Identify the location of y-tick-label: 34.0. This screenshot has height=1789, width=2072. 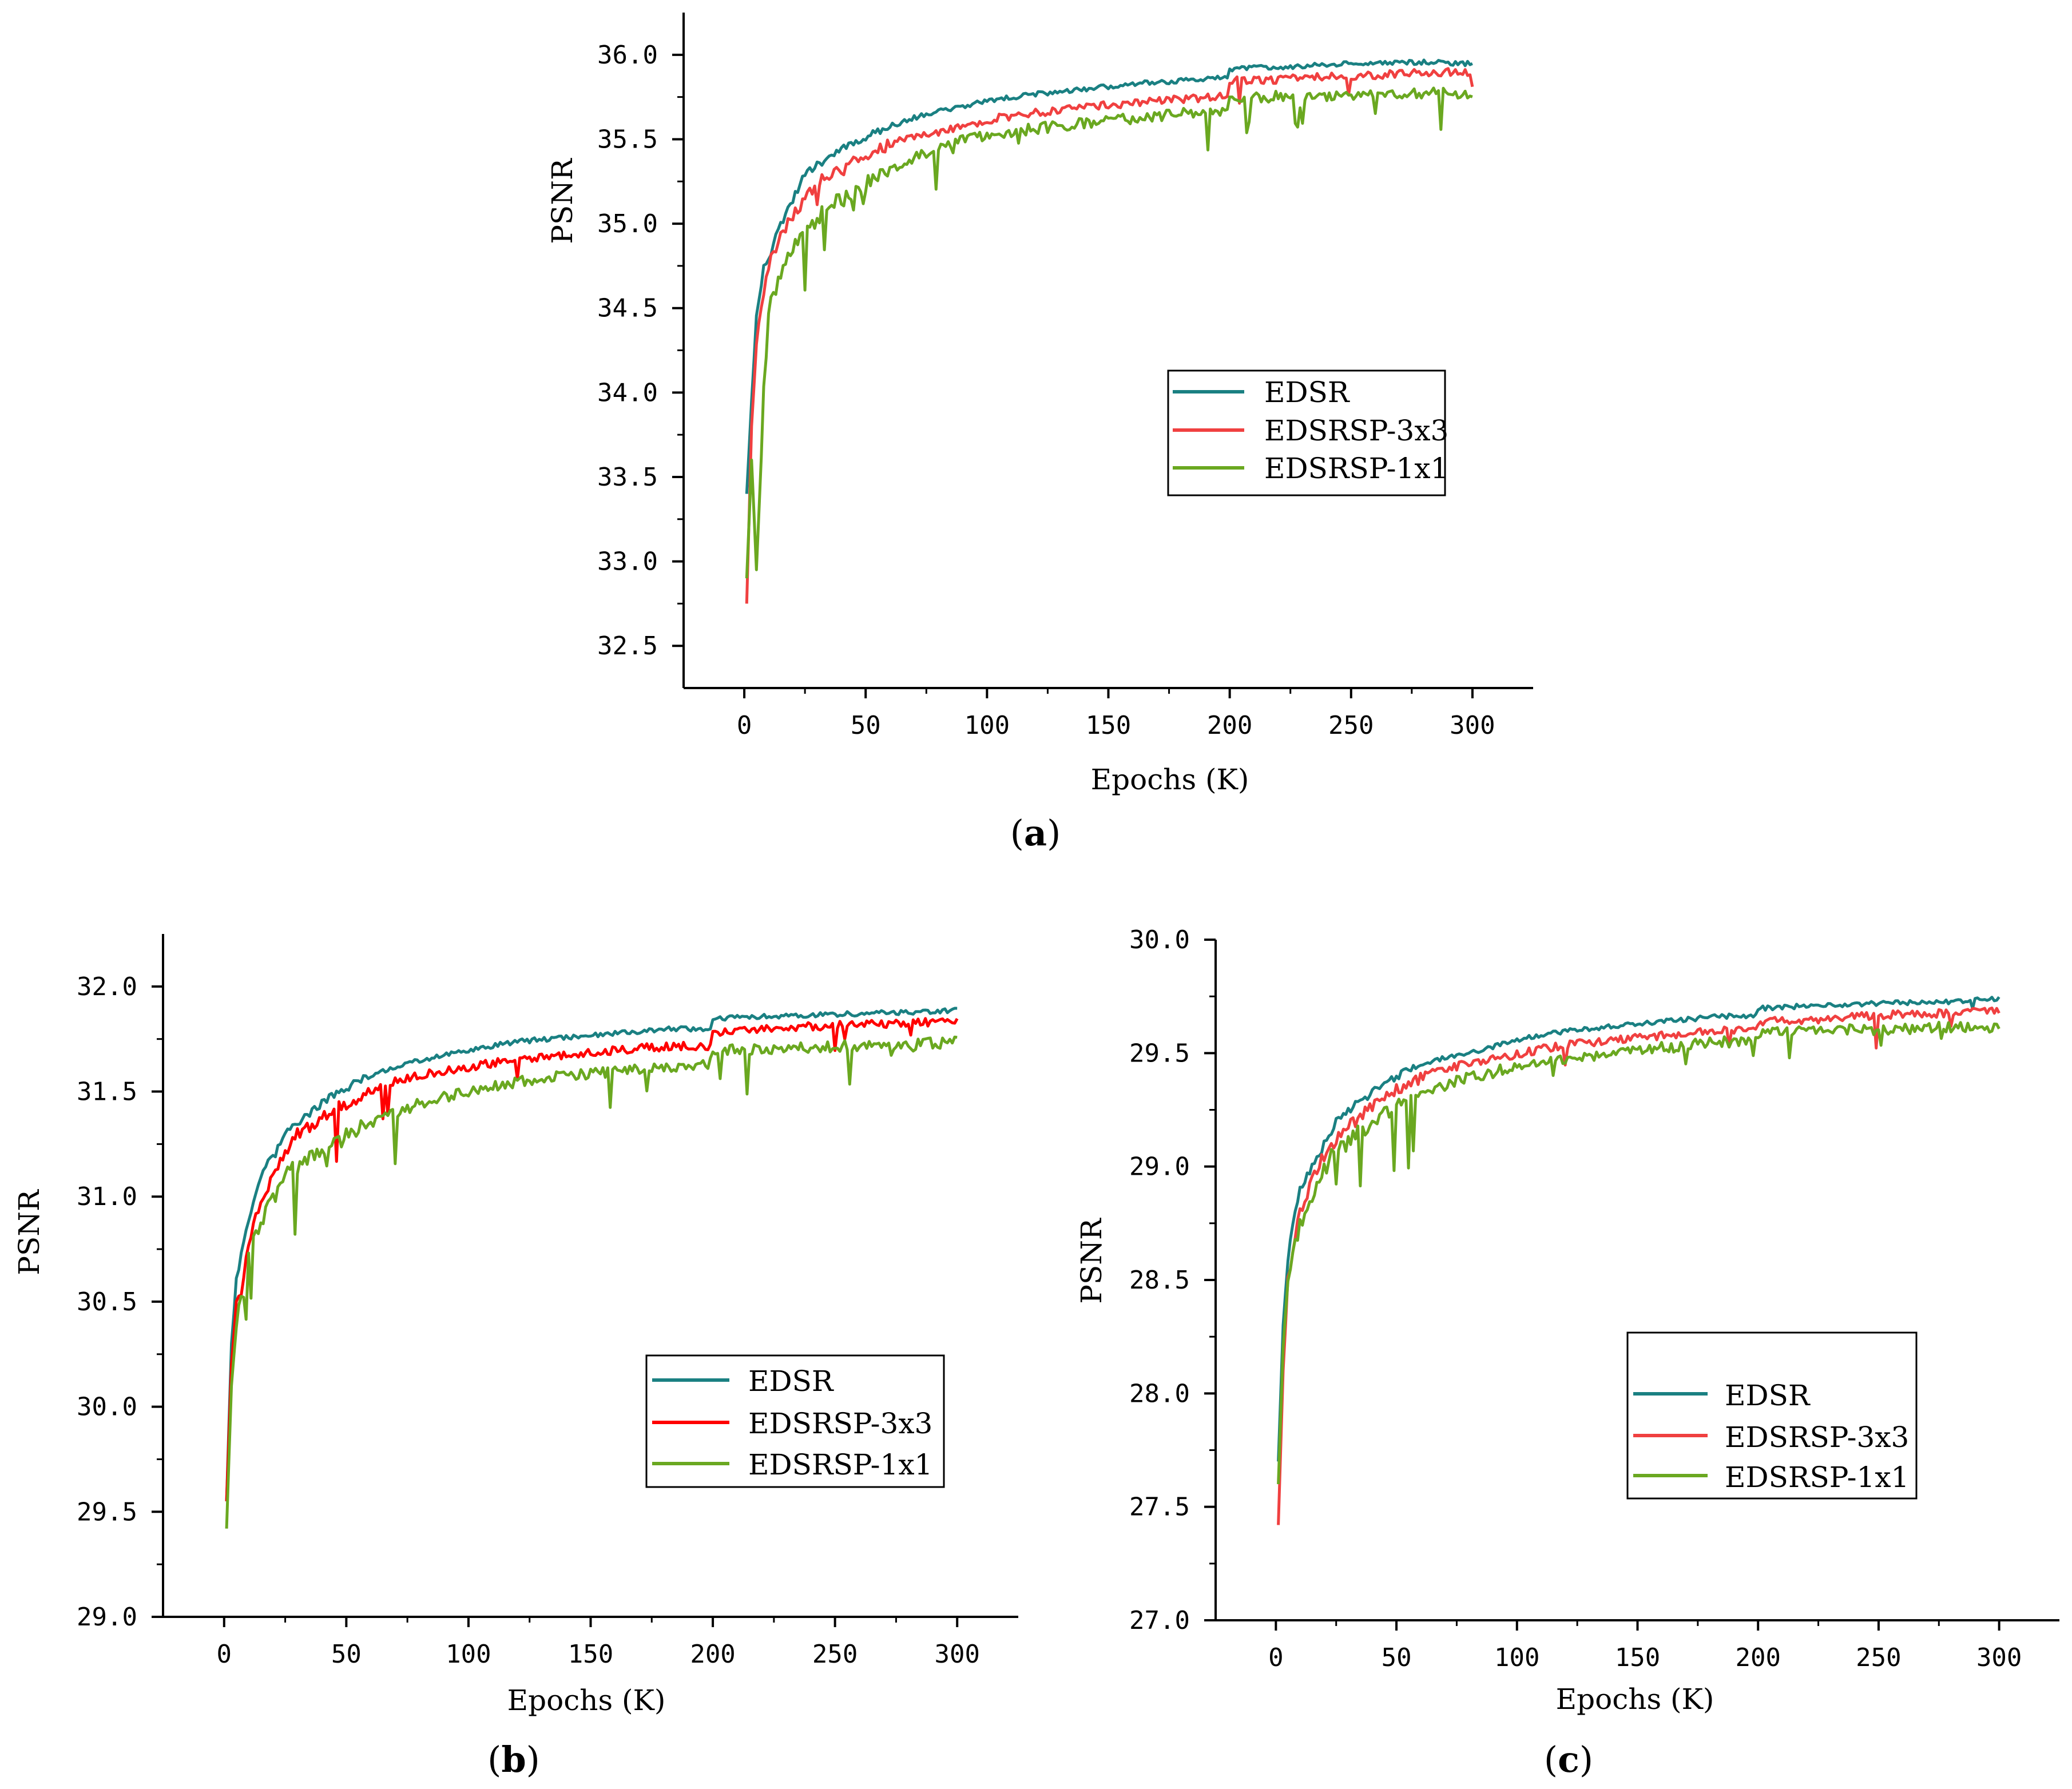
(627, 392).